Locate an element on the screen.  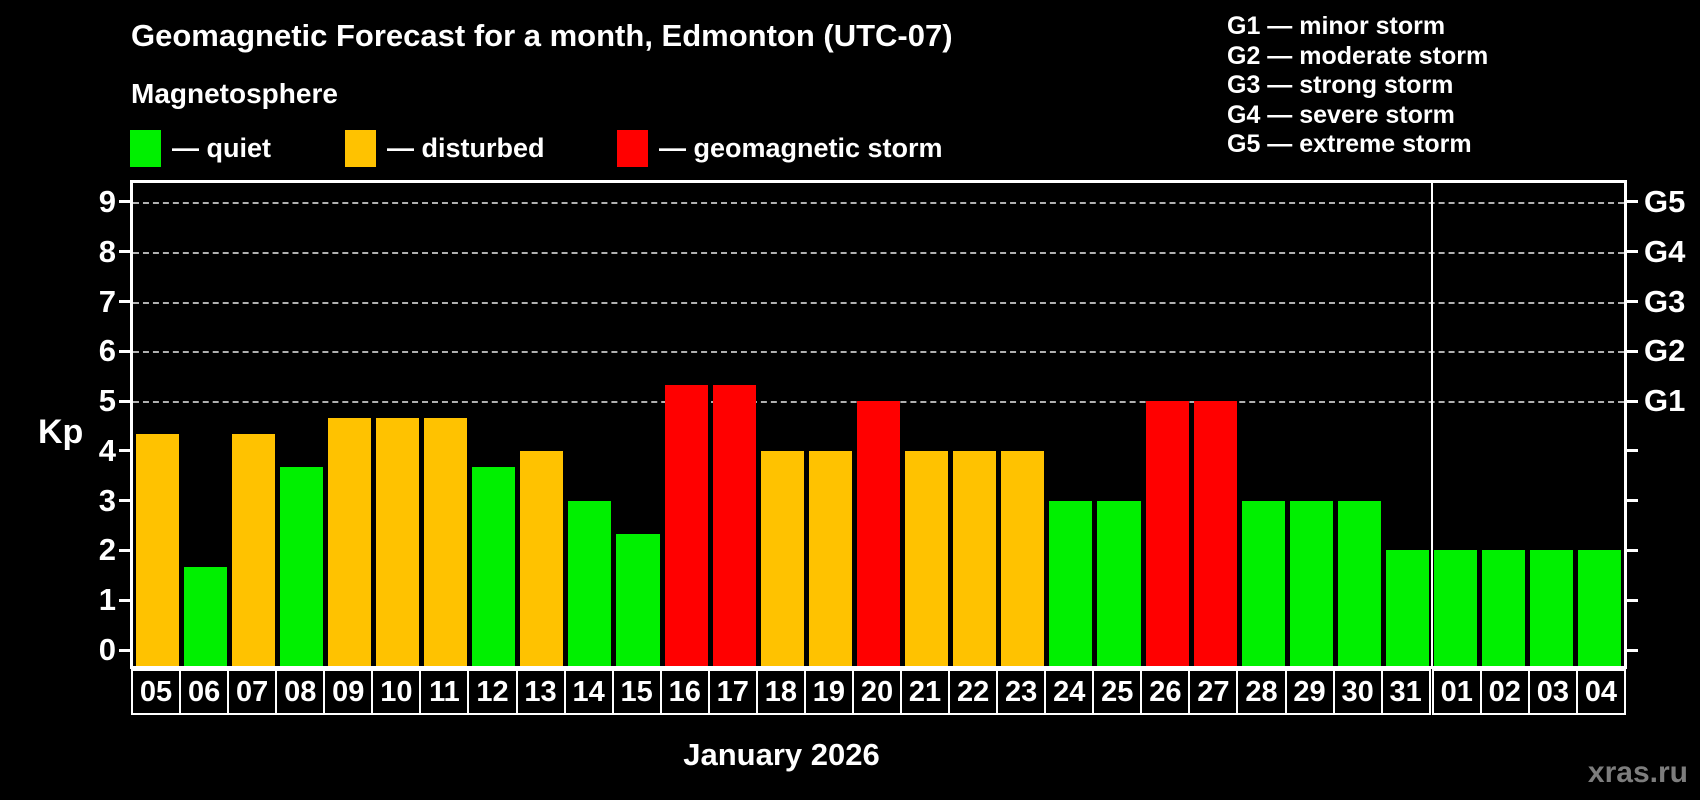
legend-item-storm: — geomagnetic storm is located at coordinates (780, 148).